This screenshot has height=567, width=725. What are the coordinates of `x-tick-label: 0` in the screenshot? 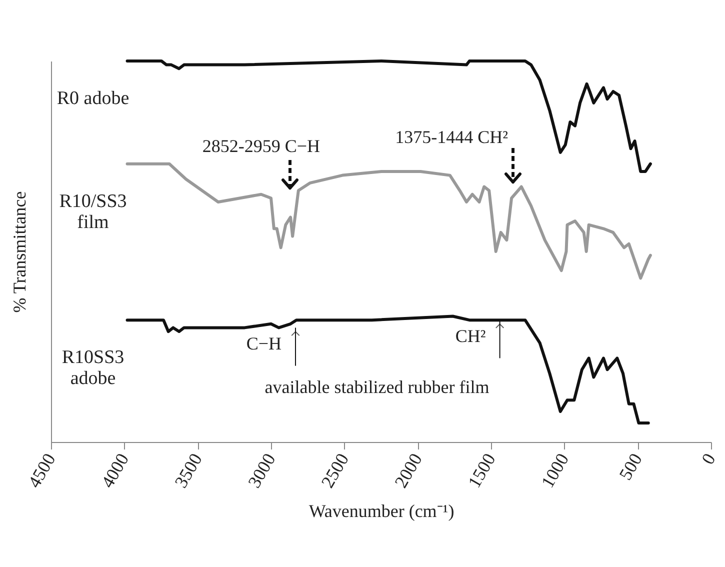 It's located at (708, 459).